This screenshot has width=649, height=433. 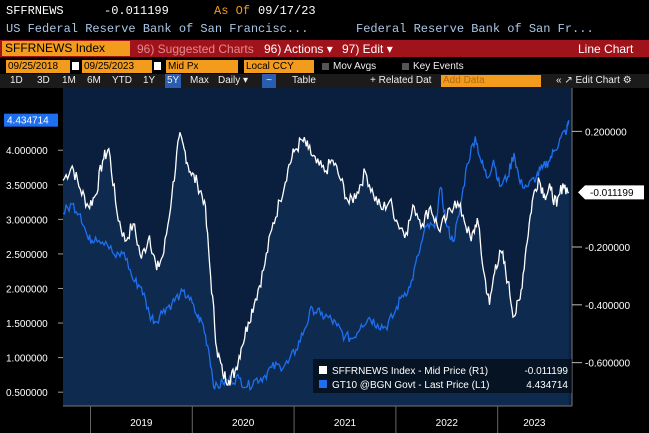 I want to click on period-6m: 6M, so click(x=94, y=80).